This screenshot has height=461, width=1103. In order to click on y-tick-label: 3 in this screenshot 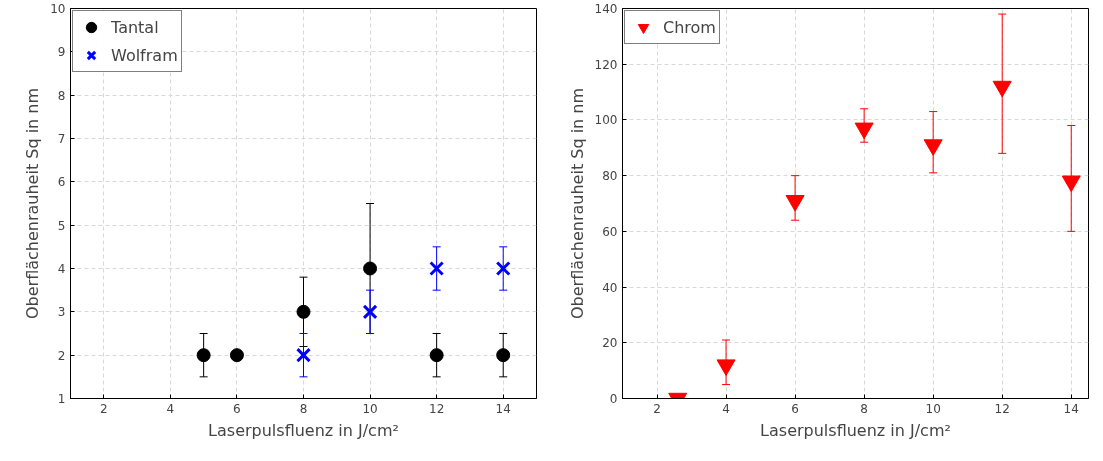, I will do `click(61, 312)`.